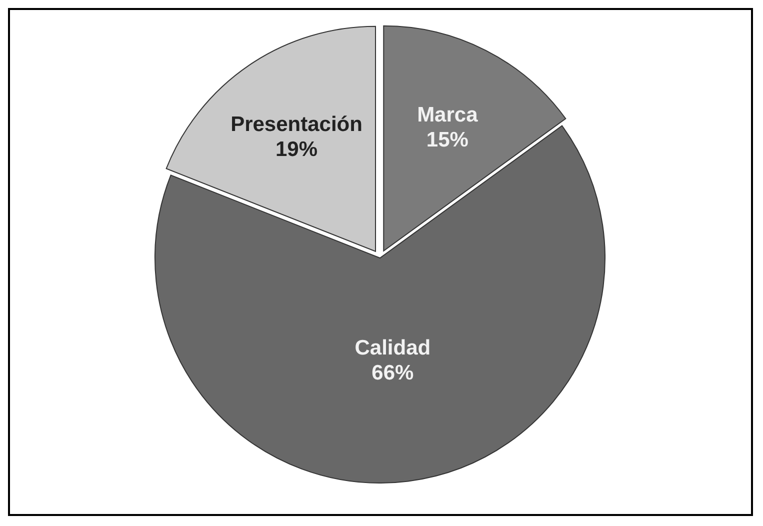 The height and width of the screenshot is (526, 763). What do you see at coordinates (392, 348) in the screenshot?
I see `slice-label: Calidad` at bounding box center [392, 348].